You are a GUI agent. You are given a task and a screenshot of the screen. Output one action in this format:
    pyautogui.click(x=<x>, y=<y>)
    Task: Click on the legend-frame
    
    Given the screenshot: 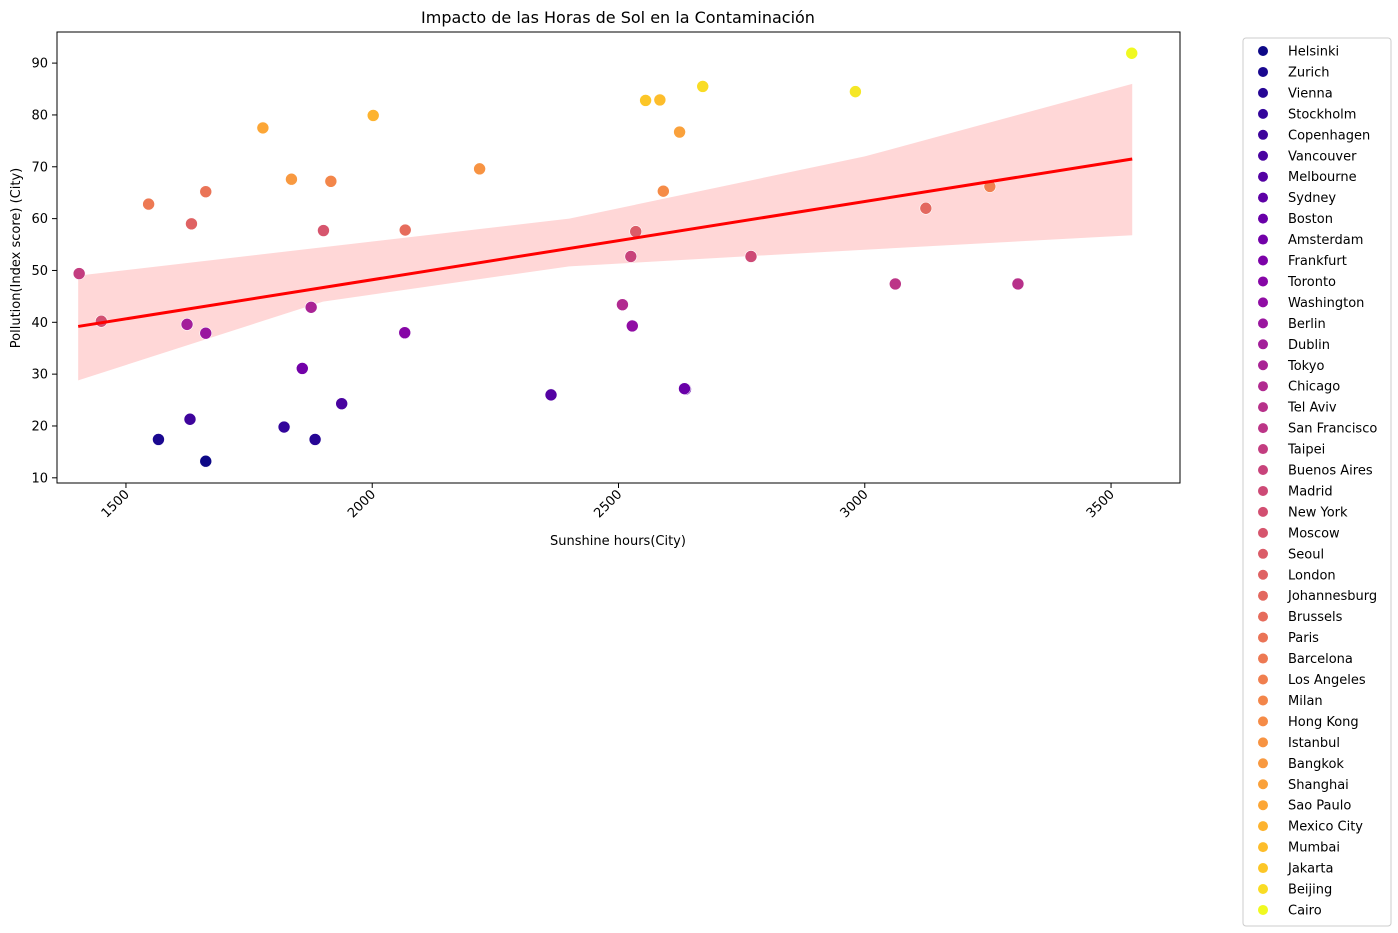 What is the action you would take?
    pyautogui.click(x=1317, y=482)
    